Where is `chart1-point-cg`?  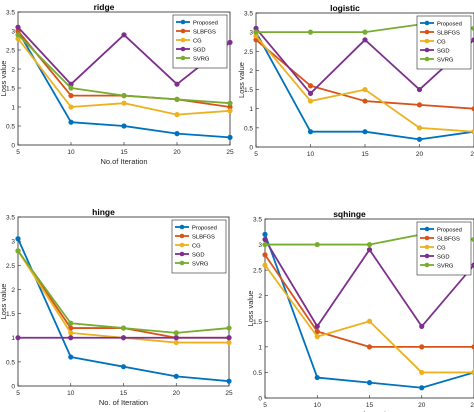 chart1-point-cg is located at coordinates (124, 103).